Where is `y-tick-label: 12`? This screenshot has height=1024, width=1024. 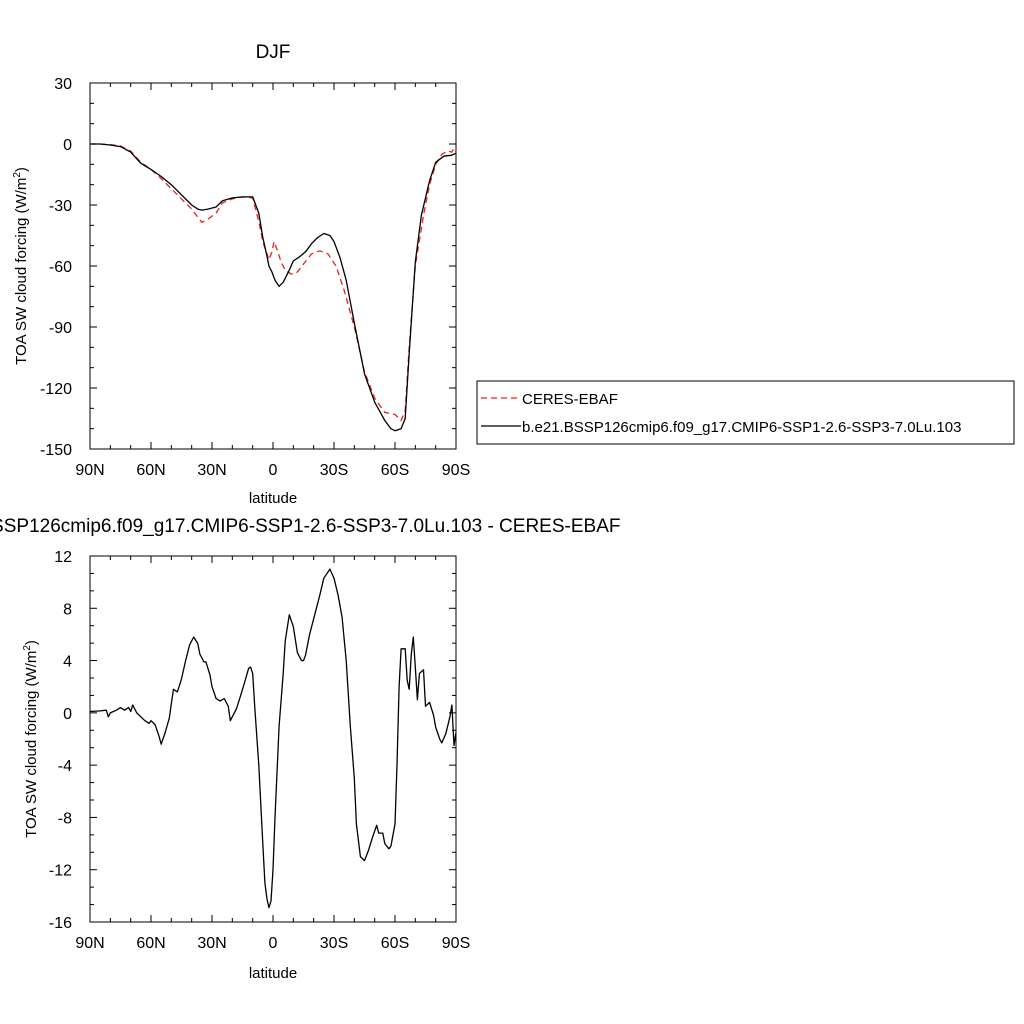
y-tick-label: 12 is located at coordinates (63, 557).